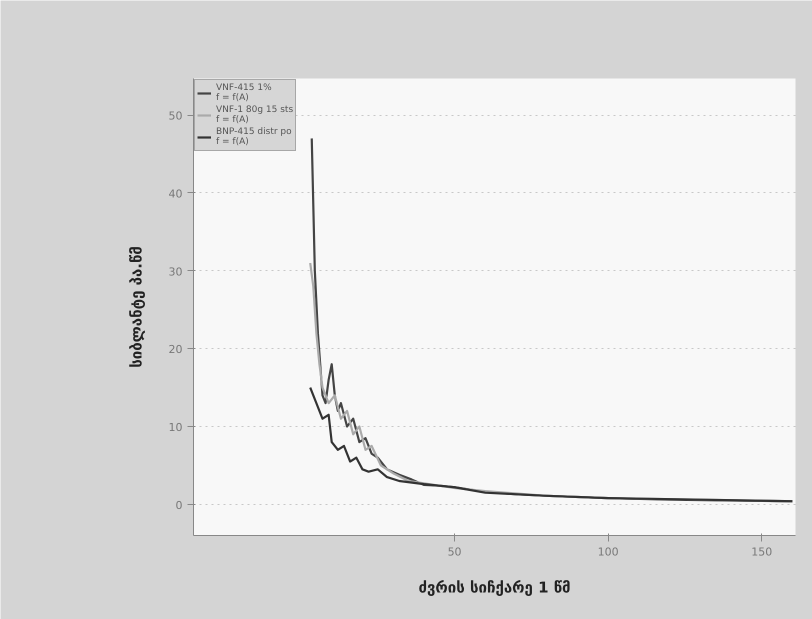 This screenshot has width=812, height=619. I want to click on y-axis-title: სიბლანტე პა.წმ, so click(137, 307).